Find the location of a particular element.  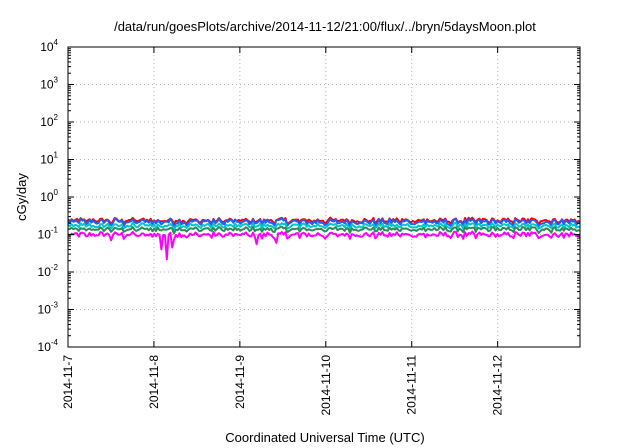

y-tick-label: 10⁰ is located at coordinates (49, 196).